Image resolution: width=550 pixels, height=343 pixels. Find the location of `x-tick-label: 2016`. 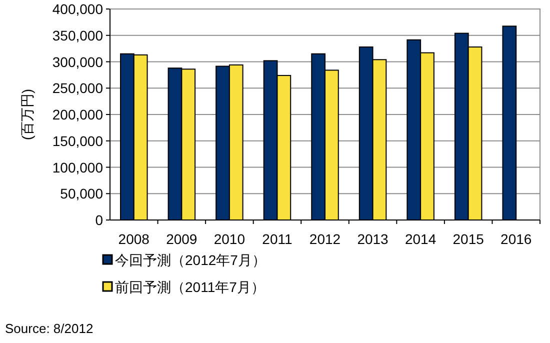

x-tick-label: 2016 is located at coordinates (516, 239).